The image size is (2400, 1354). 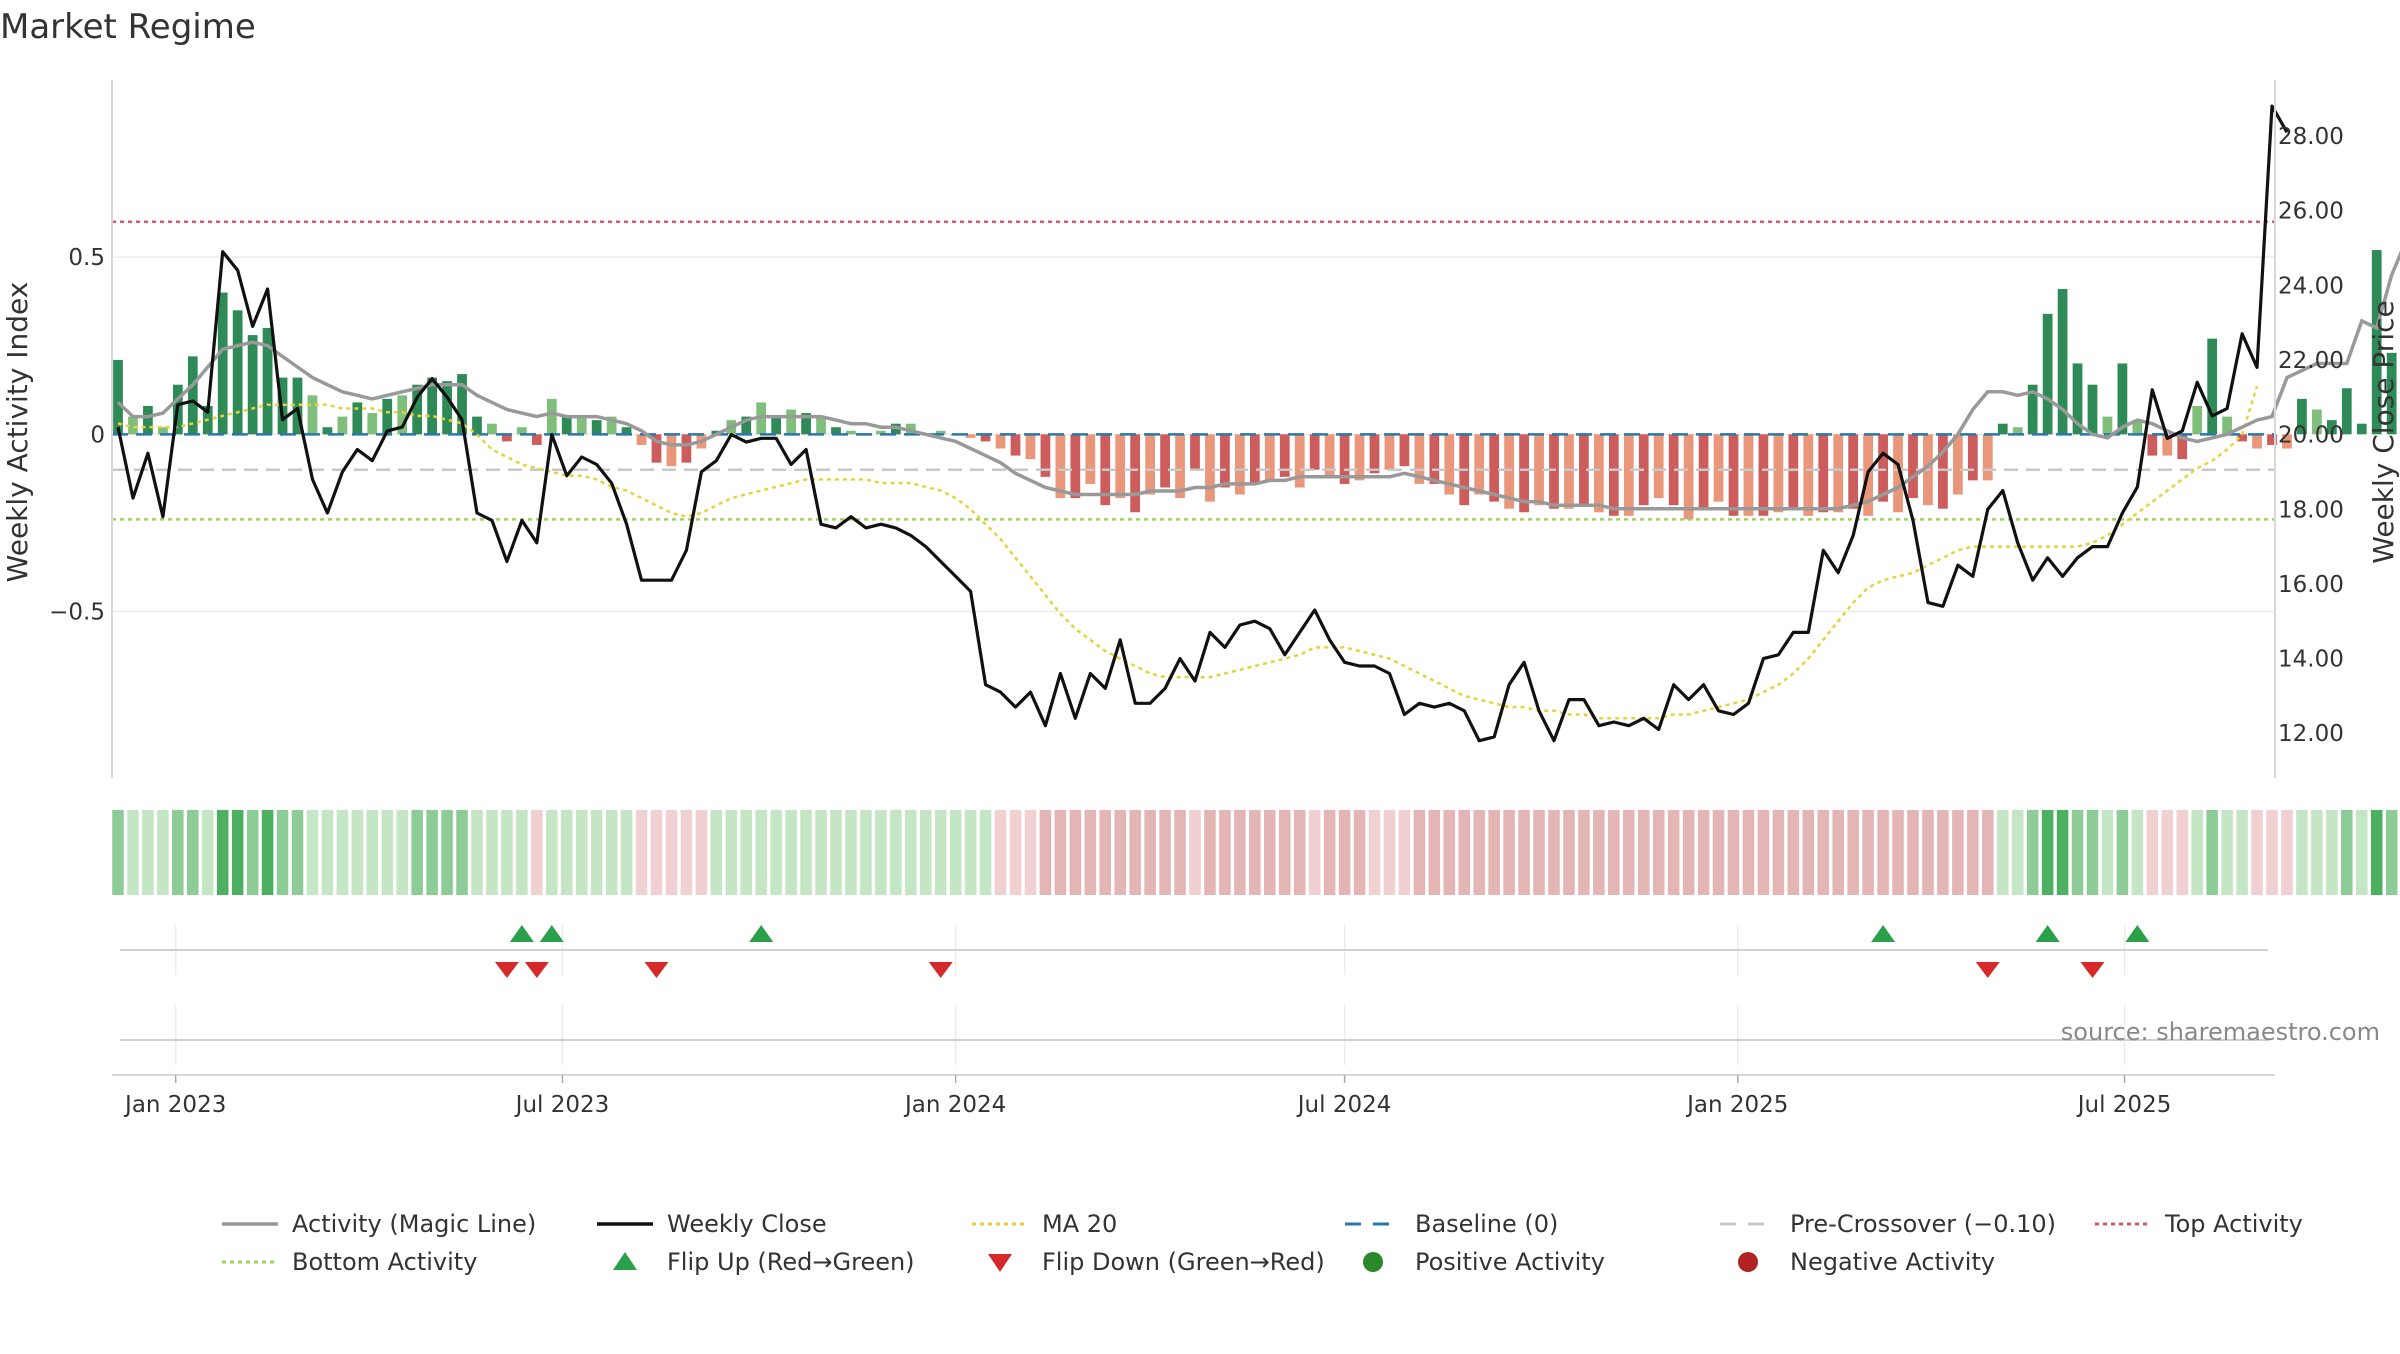 What do you see at coordinates (747, 1224) in the screenshot?
I see `legend-label: Weekly Close` at bounding box center [747, 1224].